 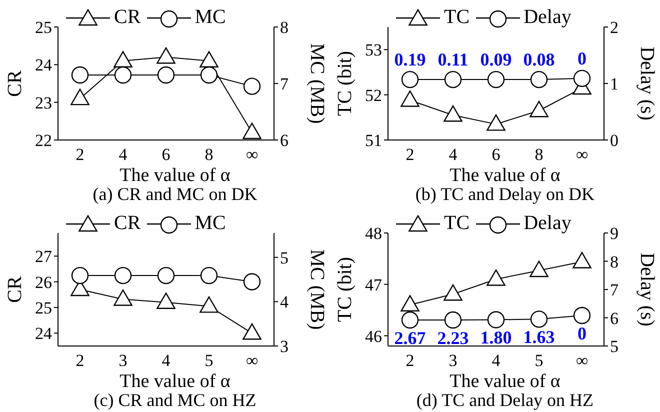 I want to click on annotation: 1.80, so click(x=496, y=338).